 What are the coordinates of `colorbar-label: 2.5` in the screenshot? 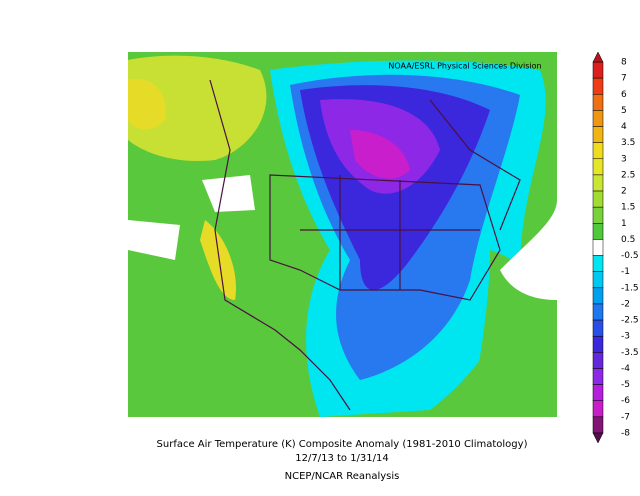 It's located at (628, 175).